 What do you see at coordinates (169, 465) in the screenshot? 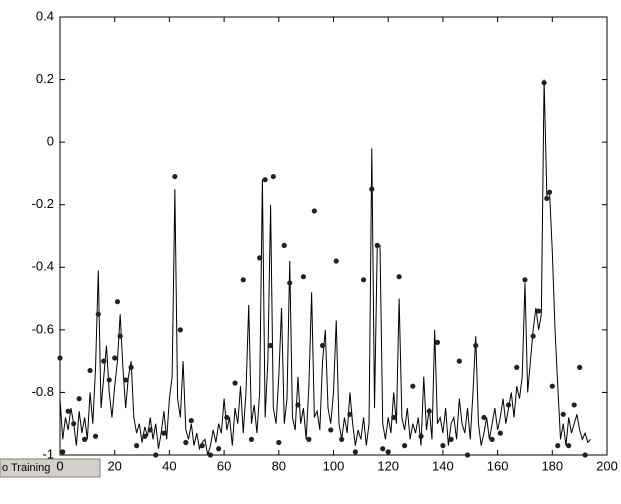
I see `x-tick-label: 40` at bounding box center [169, 465].